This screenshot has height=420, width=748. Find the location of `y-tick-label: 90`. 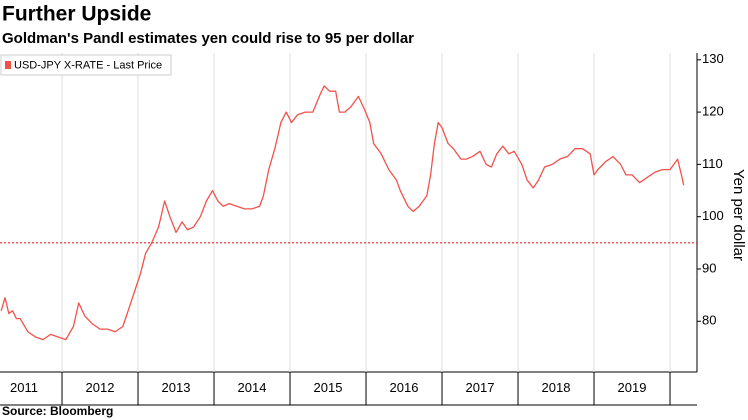

y-tick-label: 90 is located at coordinates (709, 267).